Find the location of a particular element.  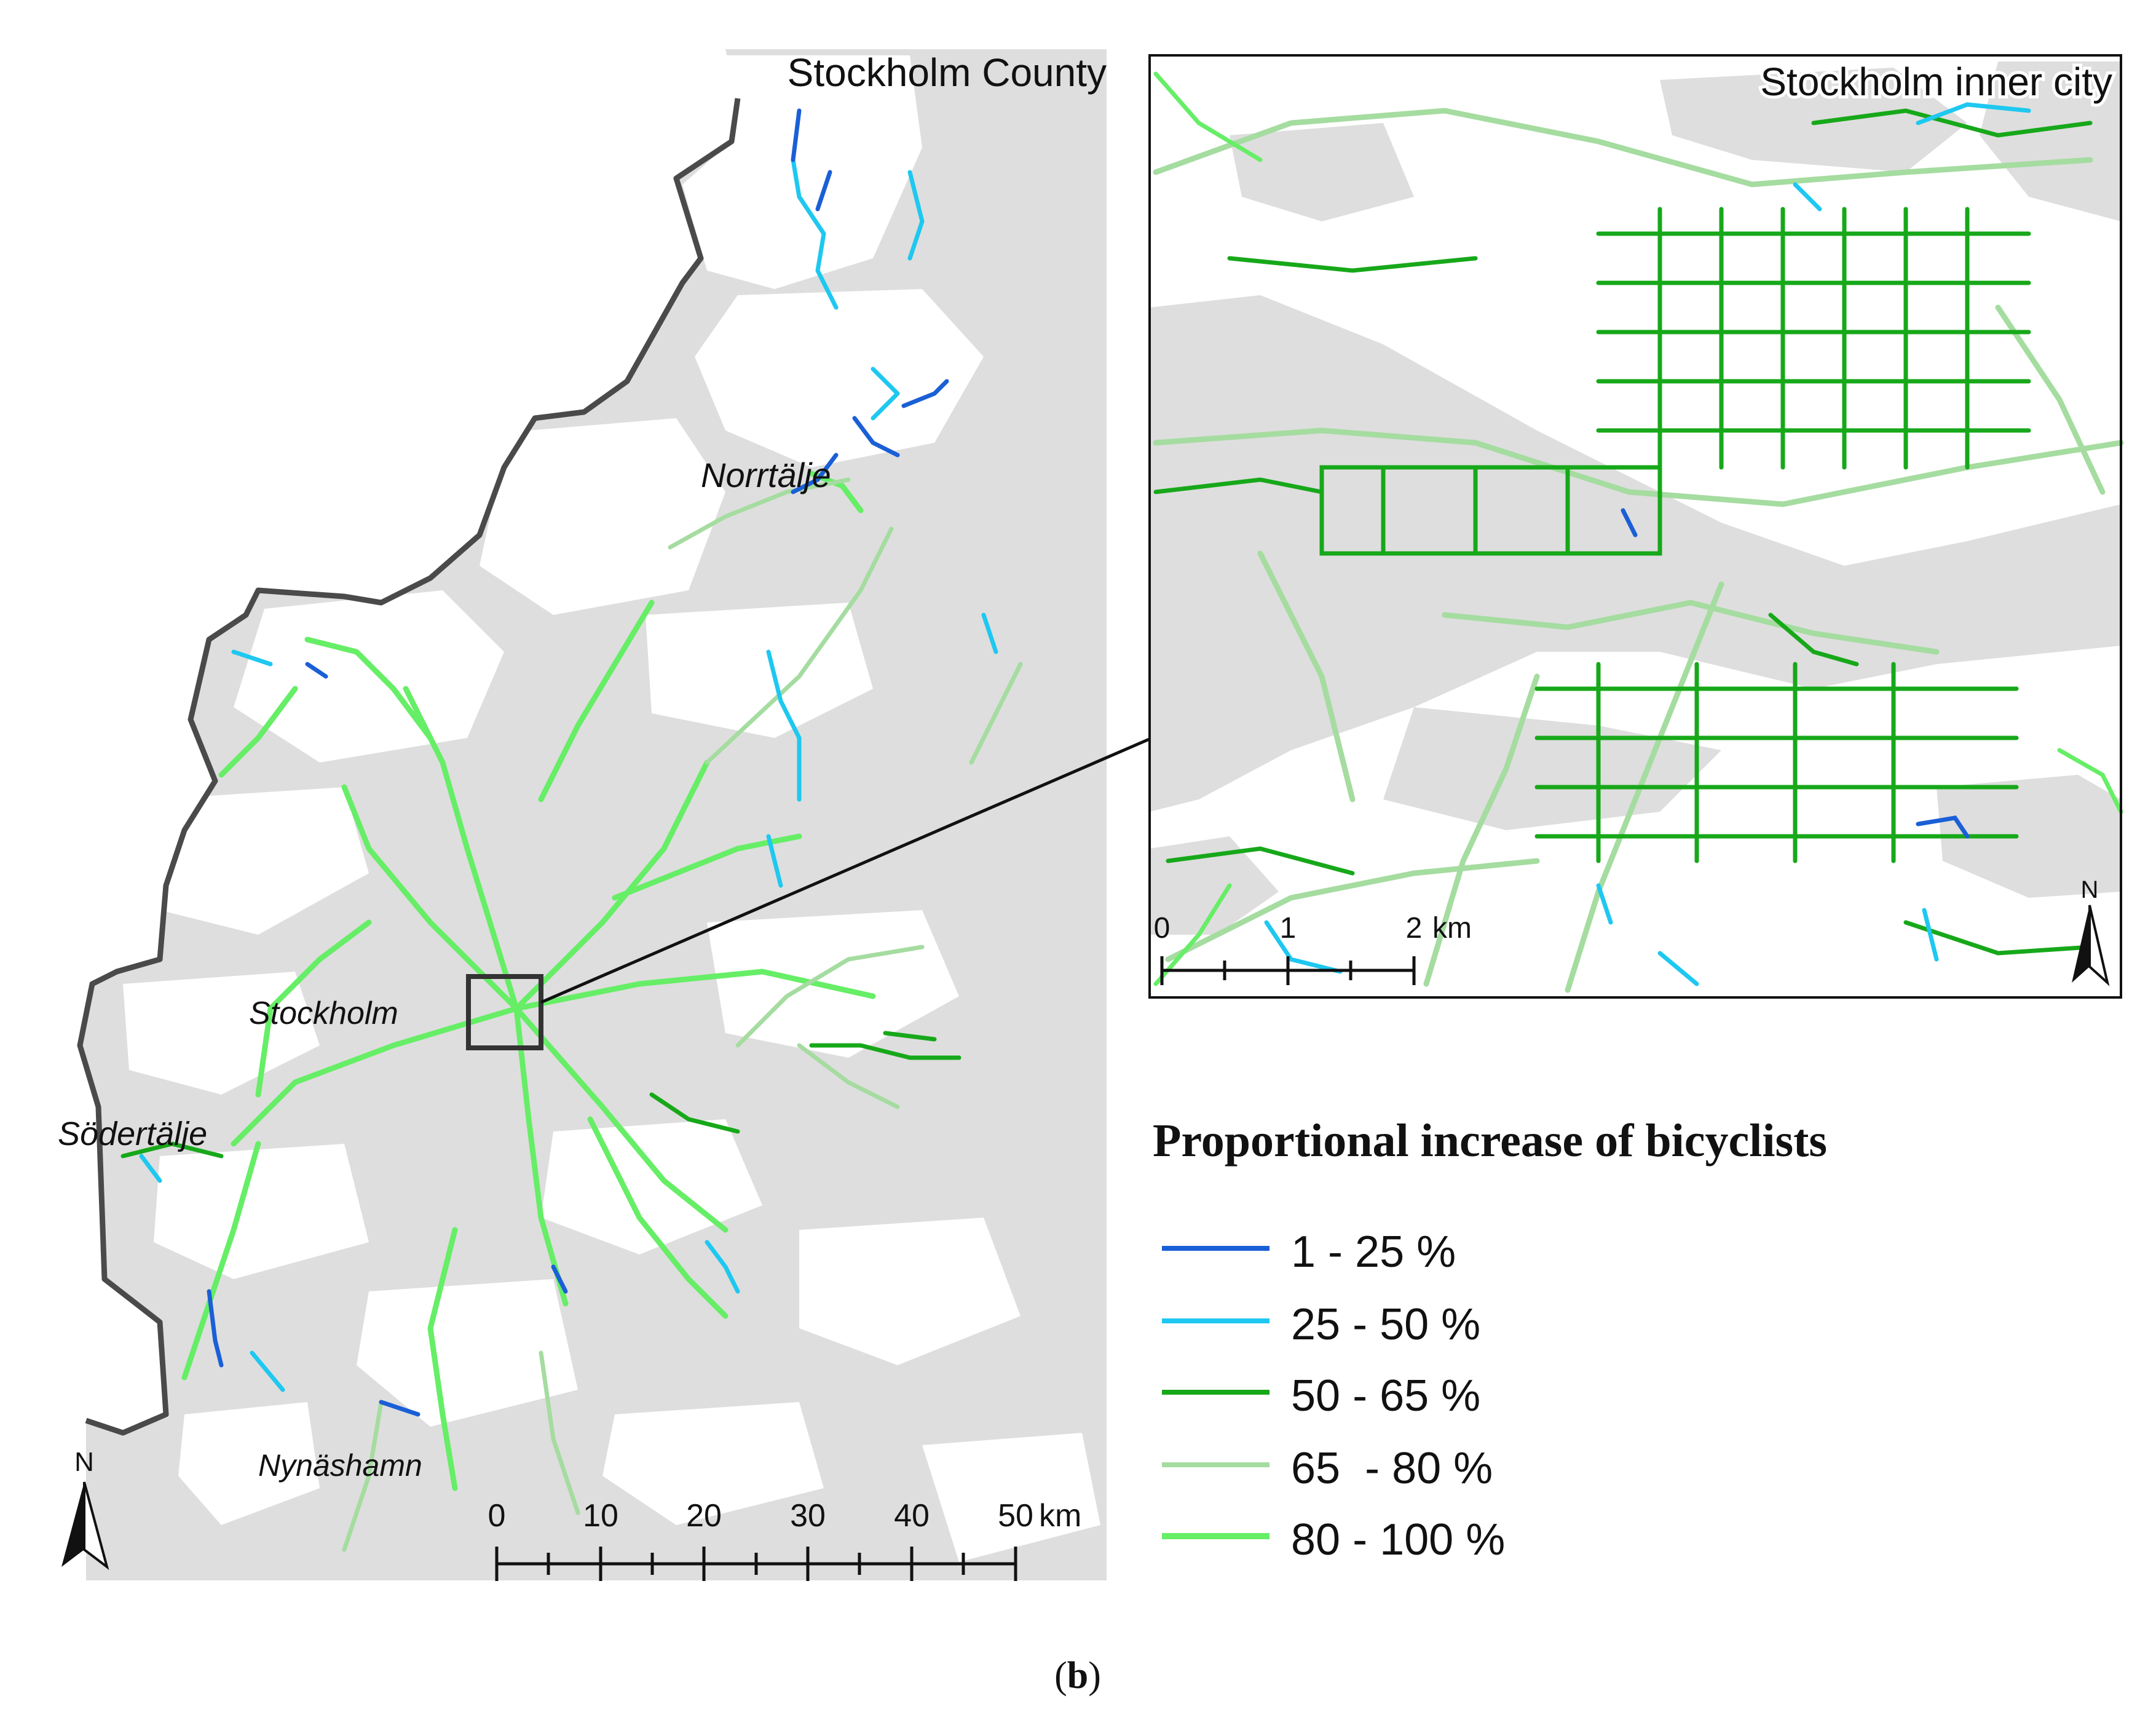

inset-north-letter: N is located at coordinates (2090, 889).